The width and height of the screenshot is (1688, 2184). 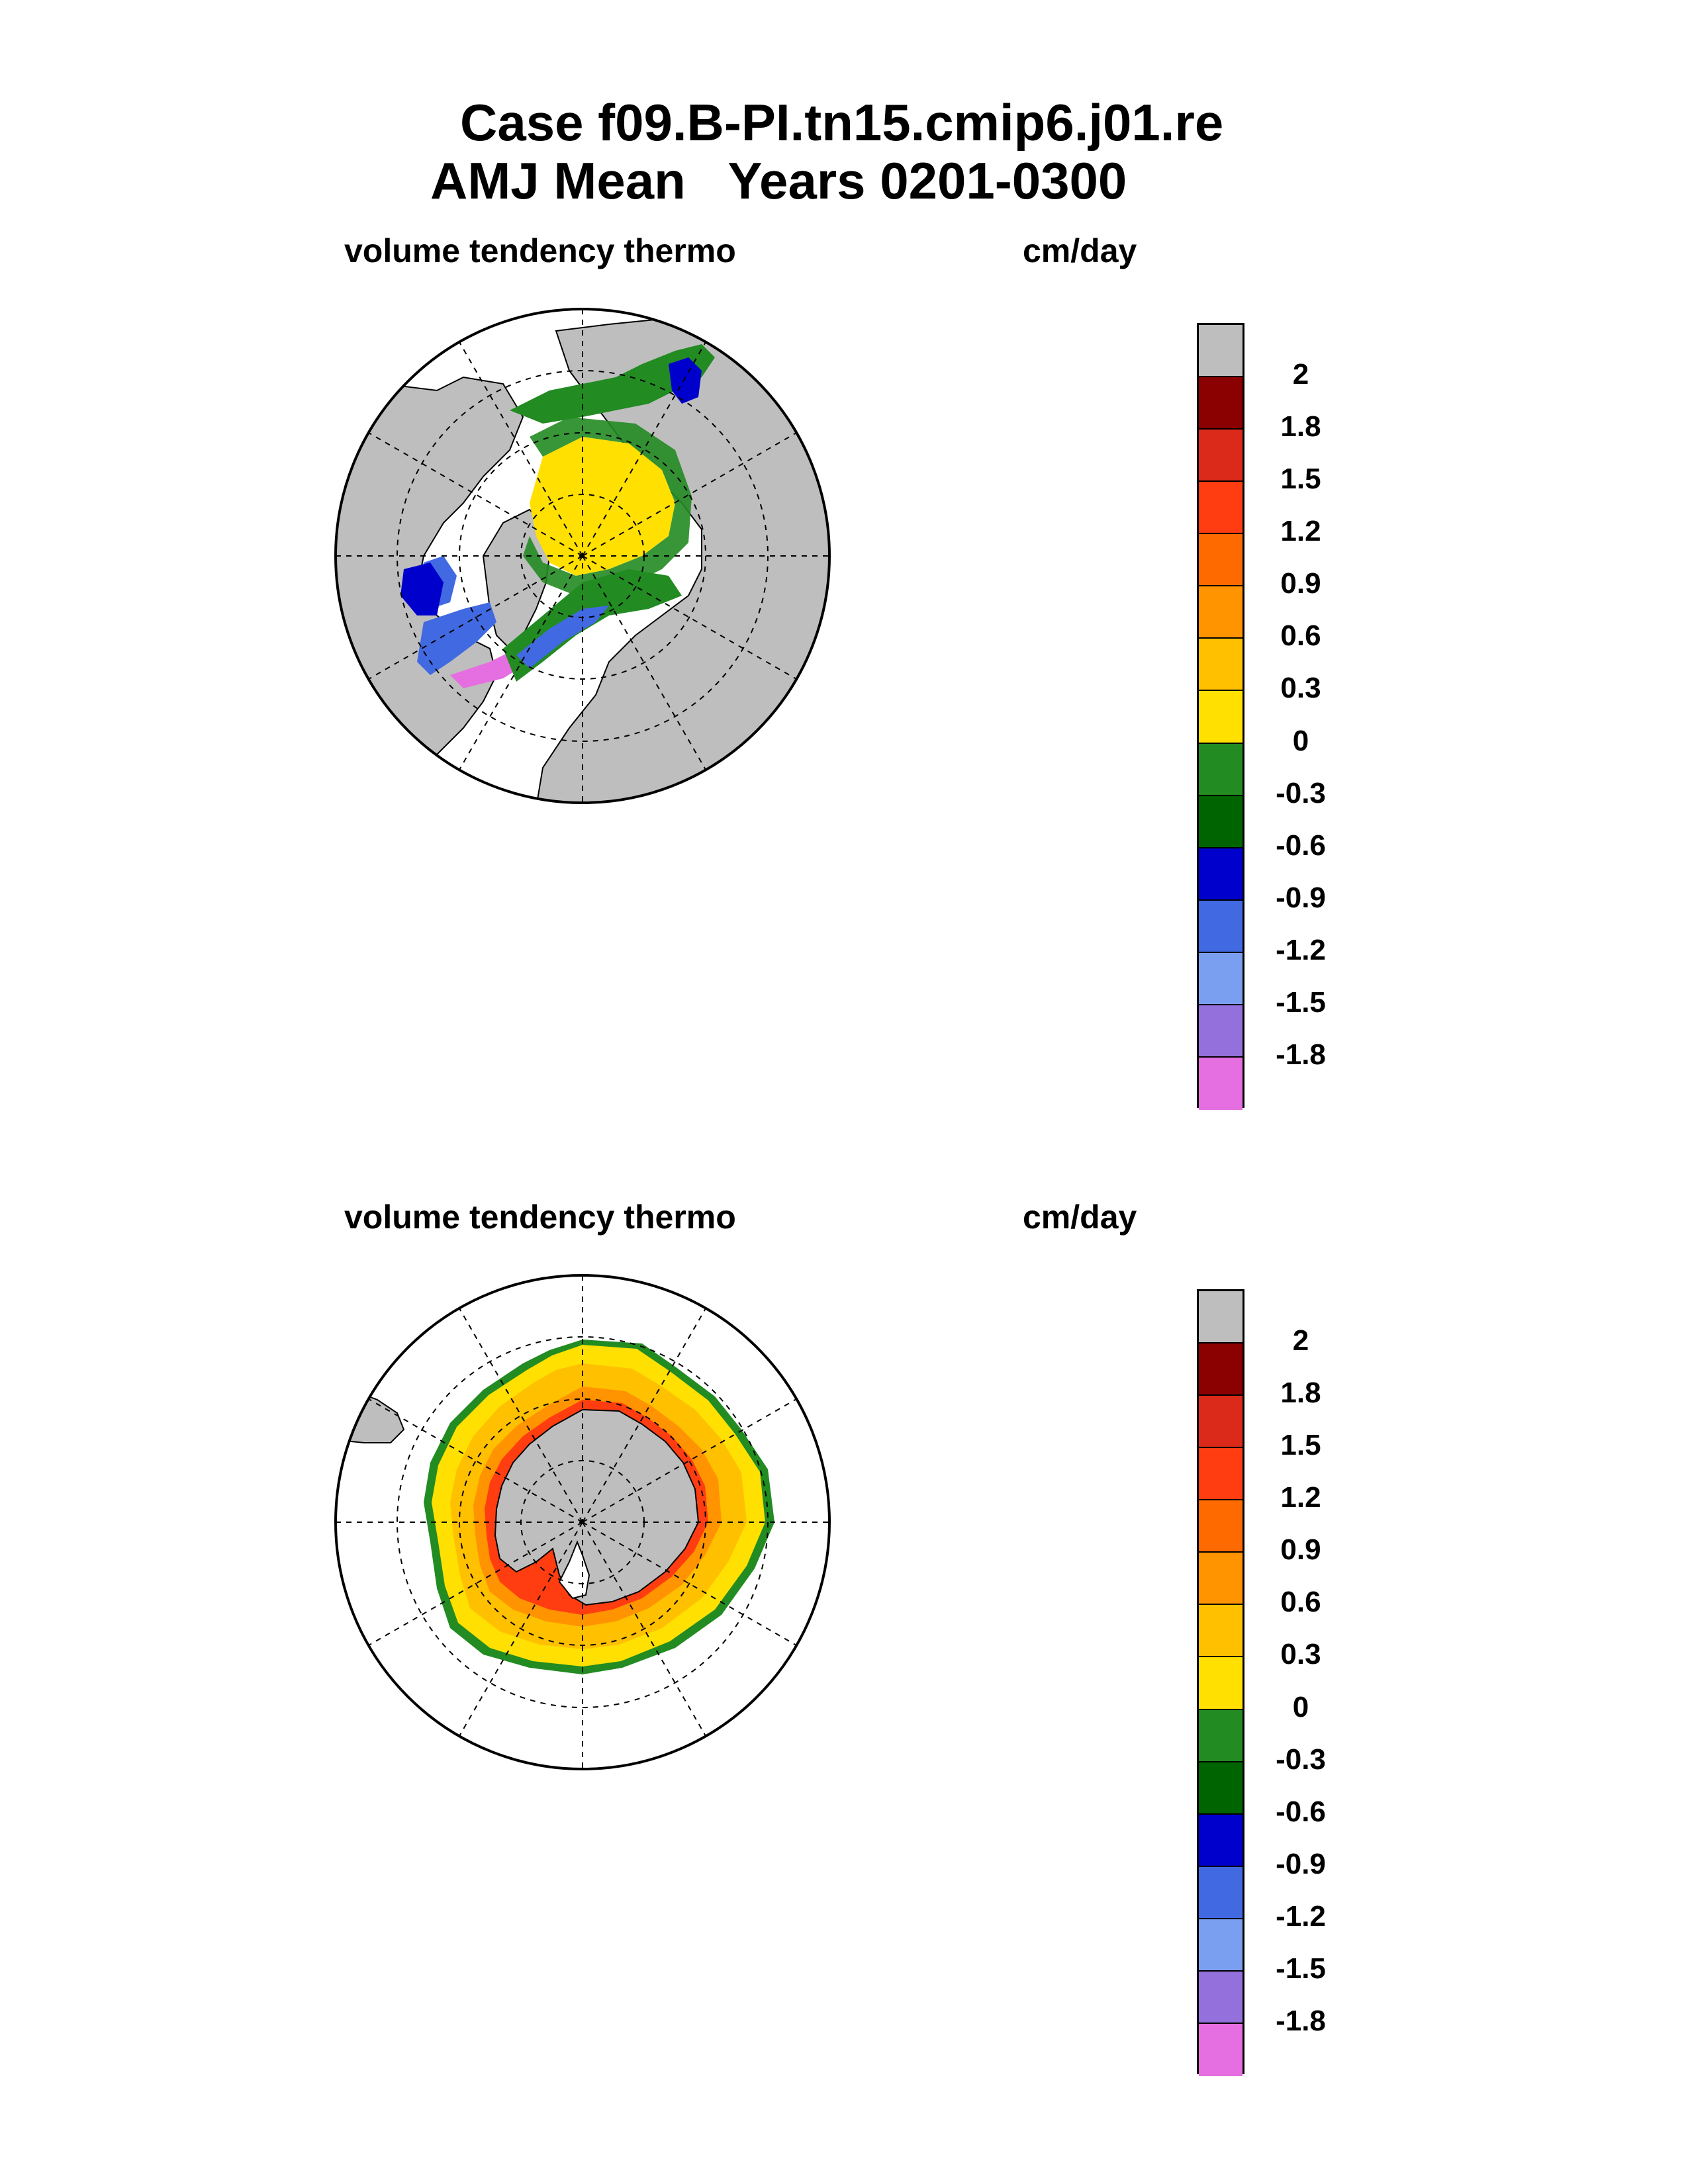 I want to click on hudson-blue-field, so click(x=422, y=589).